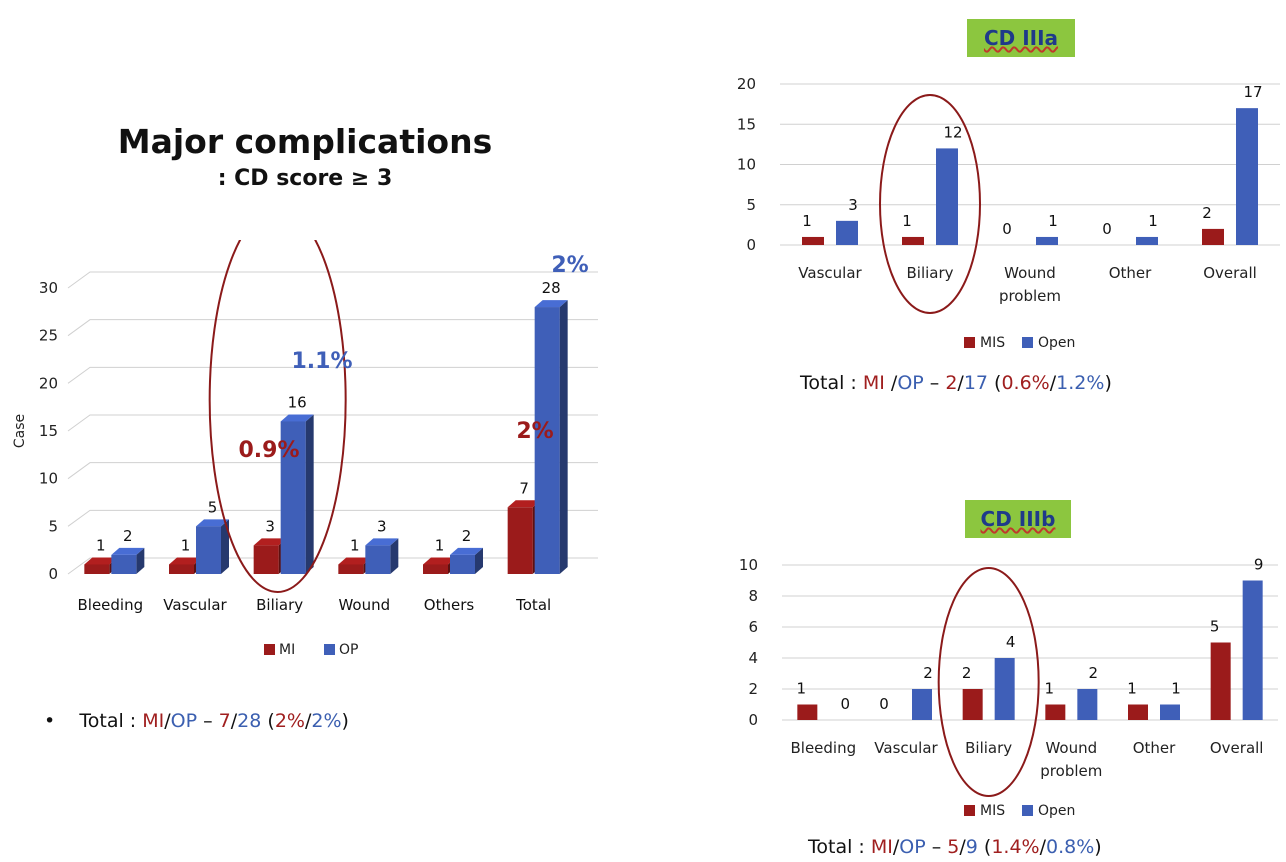  I want to click on x-tick-label: Bleeding, so click(111, 605).